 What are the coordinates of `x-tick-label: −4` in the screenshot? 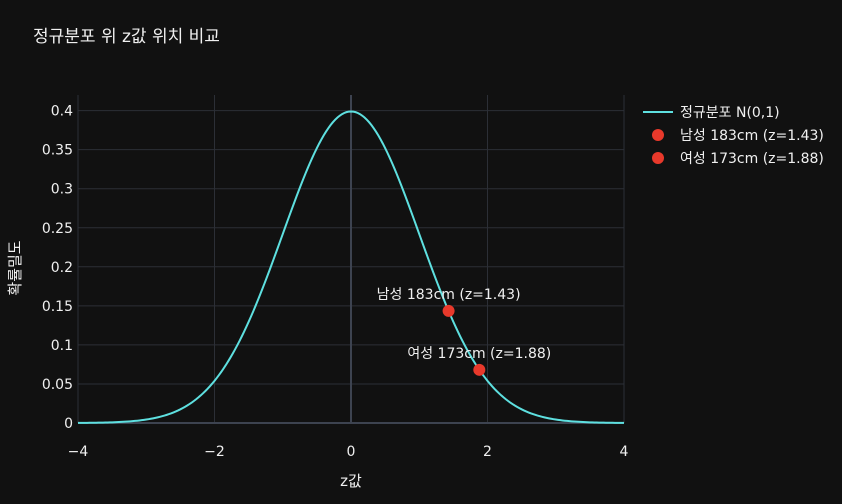 It's located at (78, 452).